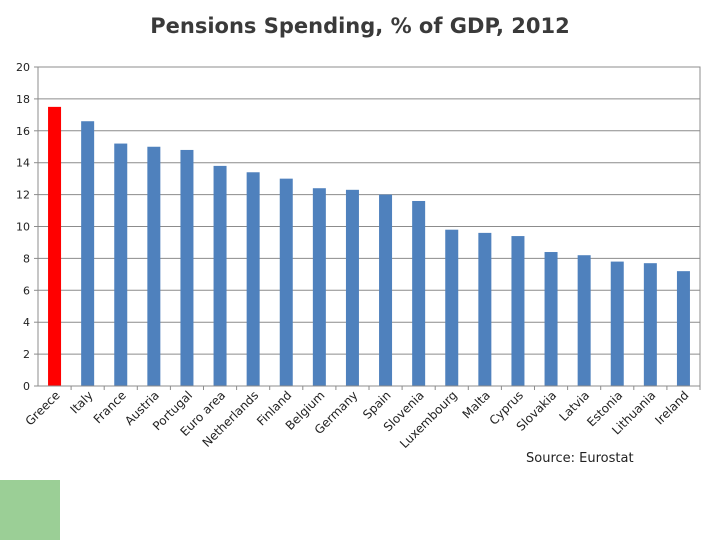 The image size is (720, 540). I want to click on chart-title: Pensions Spending, % of GDP, 2012, so click(360, 26).